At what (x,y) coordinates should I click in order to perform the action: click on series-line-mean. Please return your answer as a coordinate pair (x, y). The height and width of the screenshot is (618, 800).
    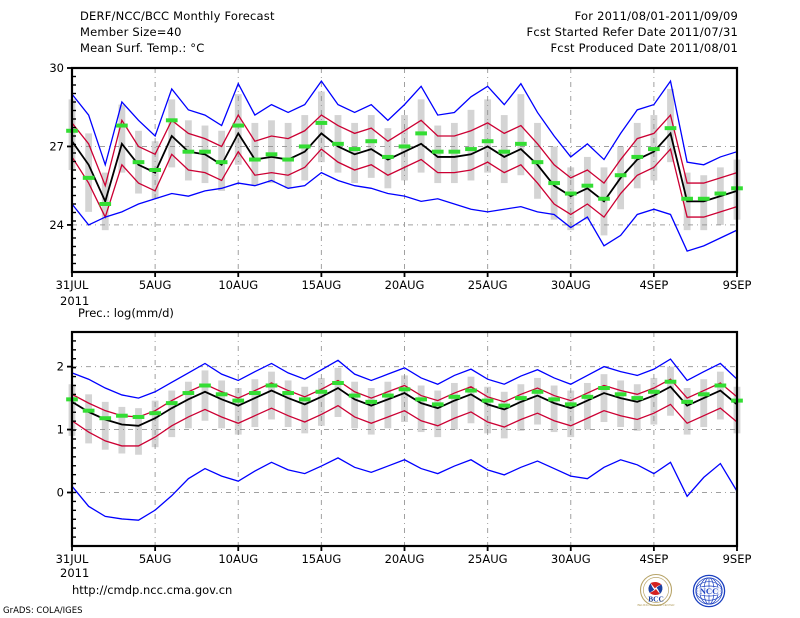
    Looking at the image, I should click on (404, 167).